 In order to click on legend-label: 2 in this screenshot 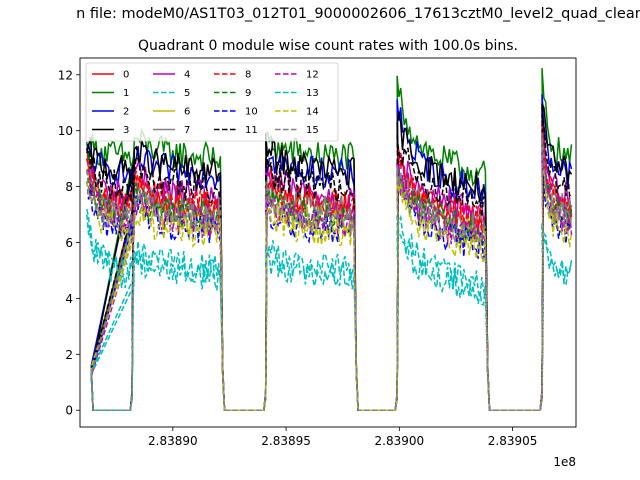, I will do `click(126, 112)`.